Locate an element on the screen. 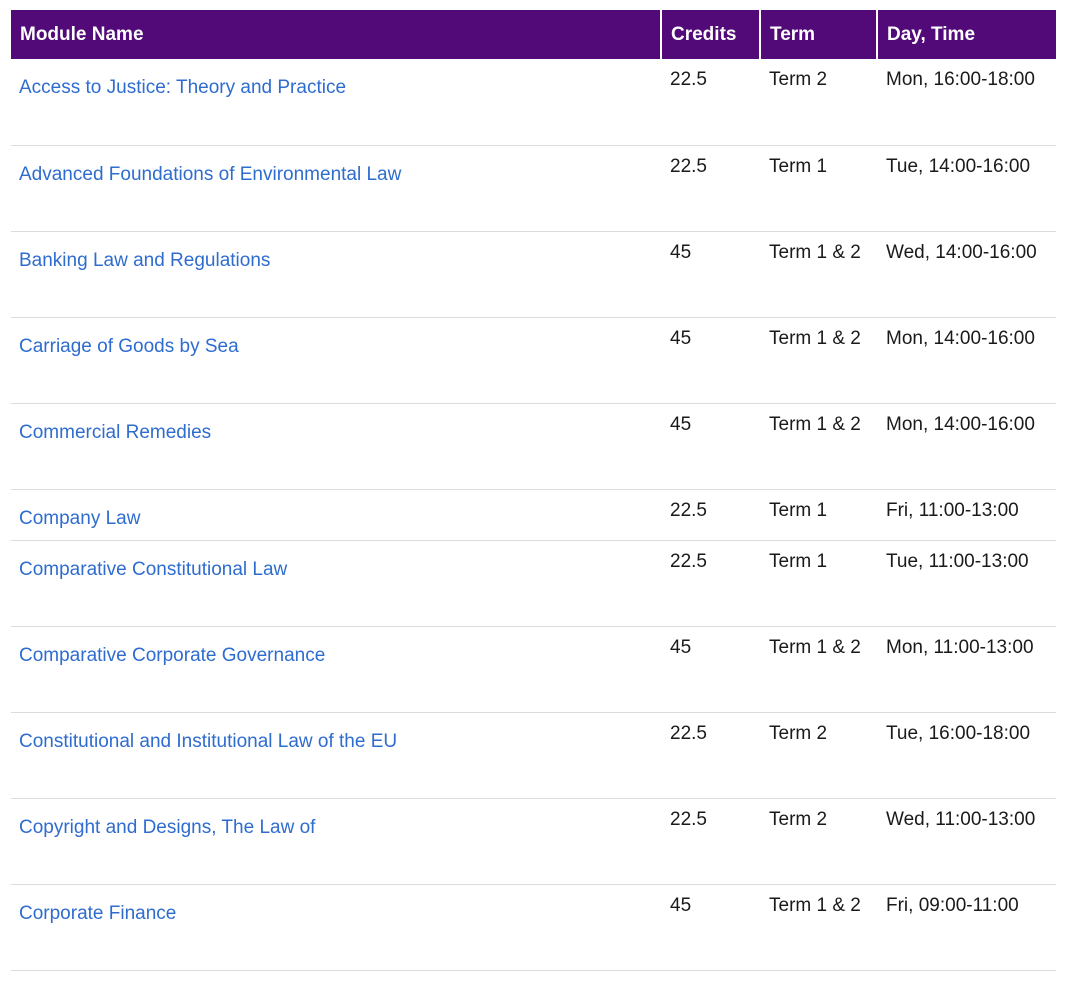  module-link: Company Law is located at coordinates (80, 518).